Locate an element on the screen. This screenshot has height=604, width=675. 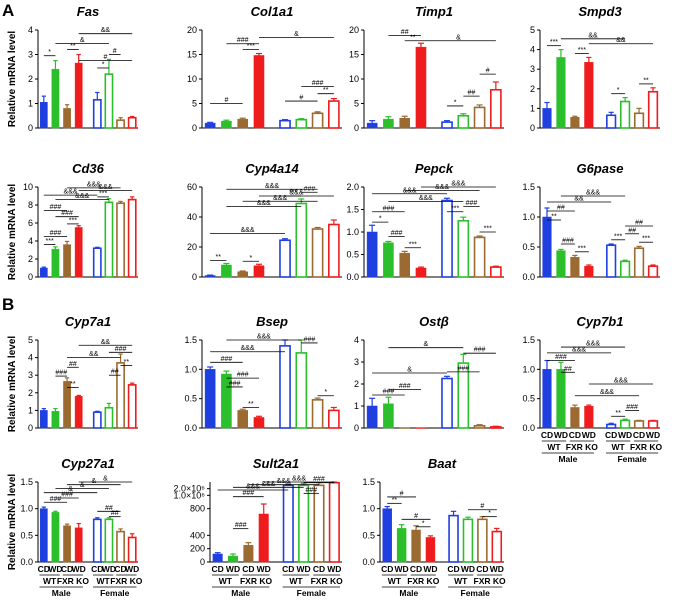
y-tick-label: 40 is located at coordinates (192, 217).